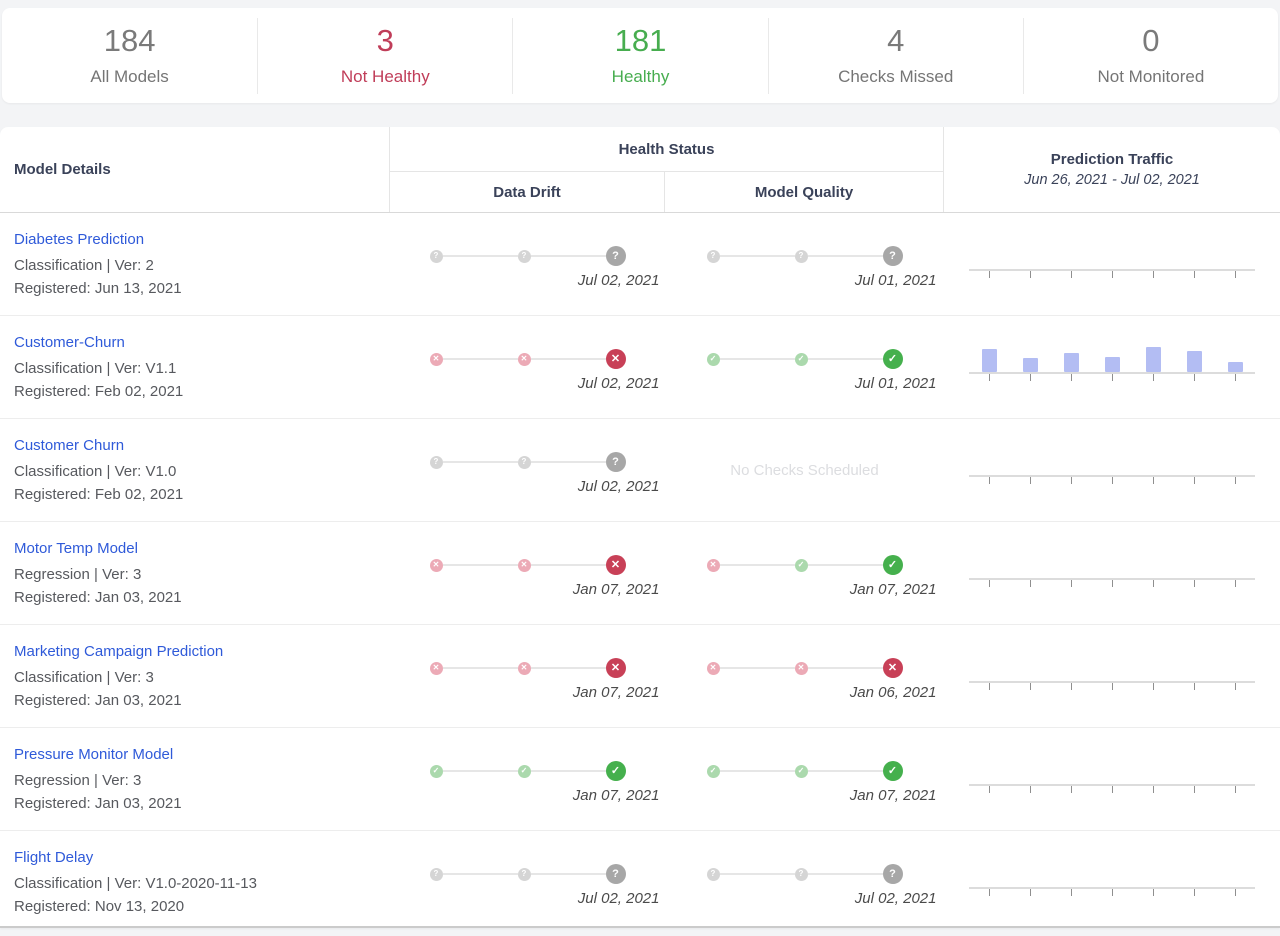 The image size is (1280, 936). What do you see at coordinates (95, 368) in the screenshot?
I see `model-meta: Classification | Ver: V1.1` at bounding box center [95, 368].